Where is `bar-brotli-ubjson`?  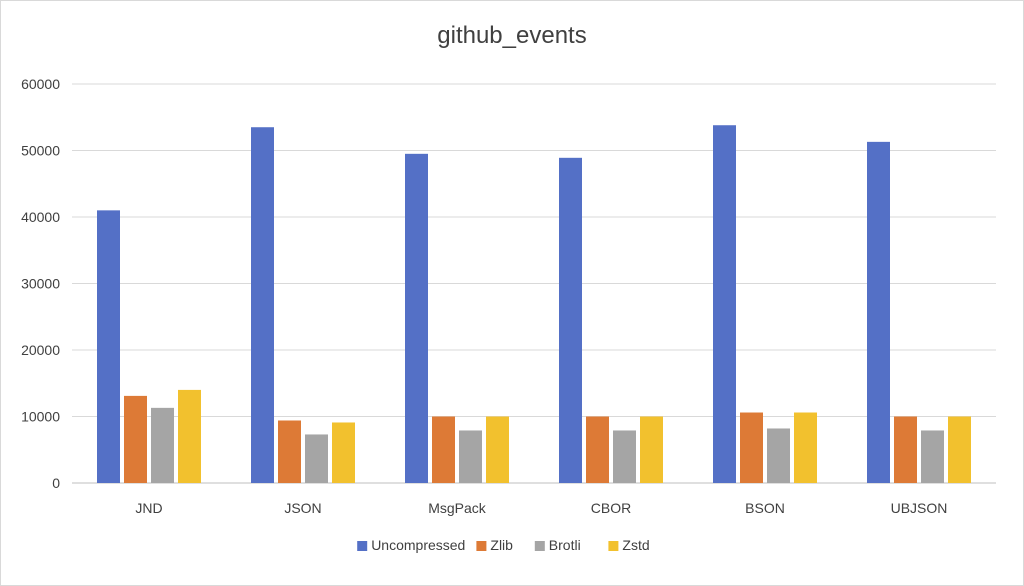
bar-brotli-ubjson is located at coordinates (932, 456).